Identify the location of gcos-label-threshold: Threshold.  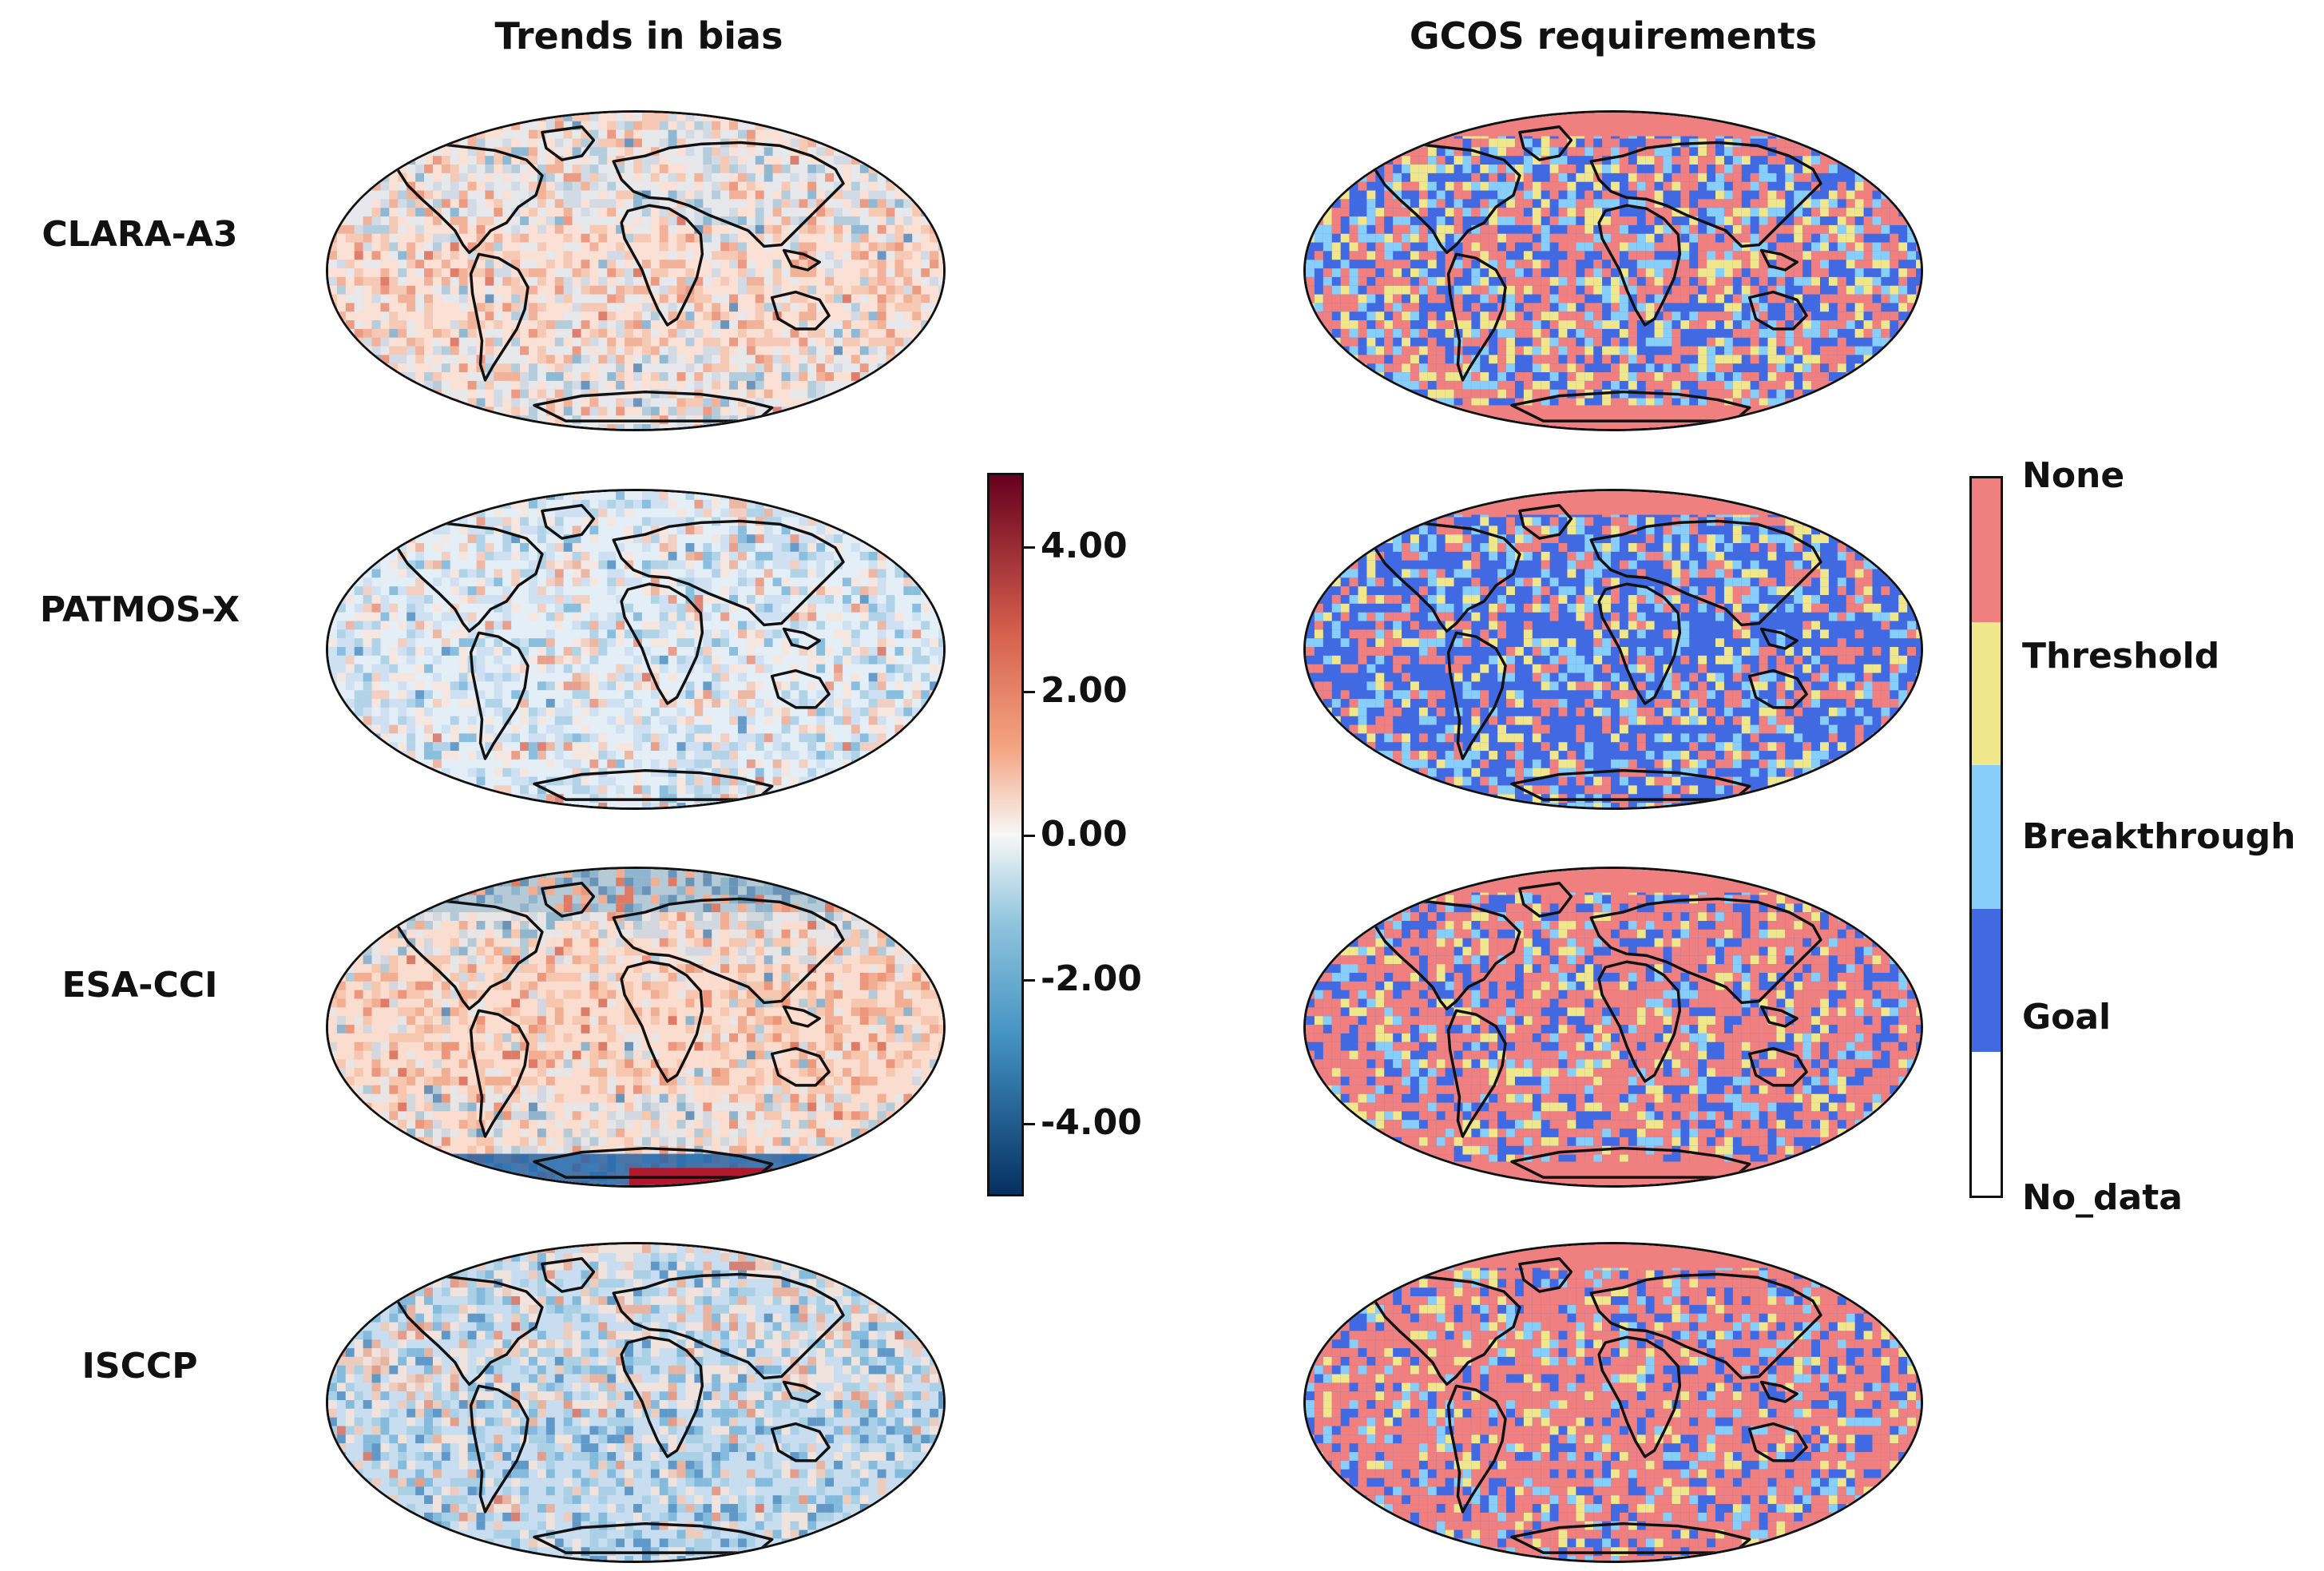
(2121, 656).